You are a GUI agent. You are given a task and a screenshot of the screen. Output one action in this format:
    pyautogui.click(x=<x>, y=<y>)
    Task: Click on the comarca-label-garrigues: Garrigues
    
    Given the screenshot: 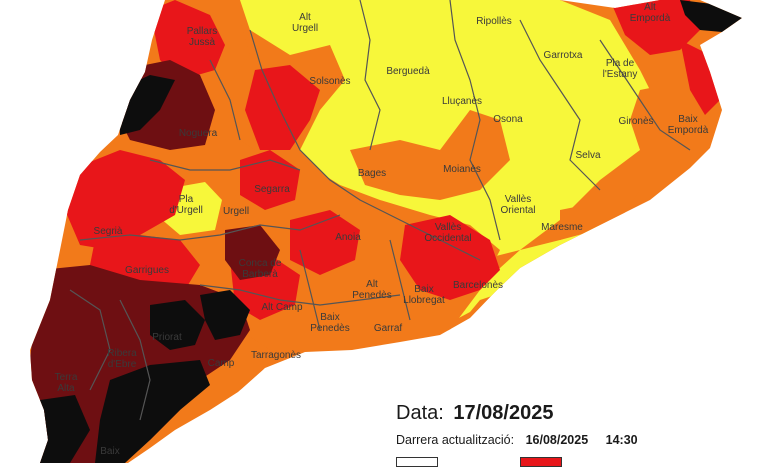 What is the action you would take?
    pyautogui.click(x=147, y=270)
    